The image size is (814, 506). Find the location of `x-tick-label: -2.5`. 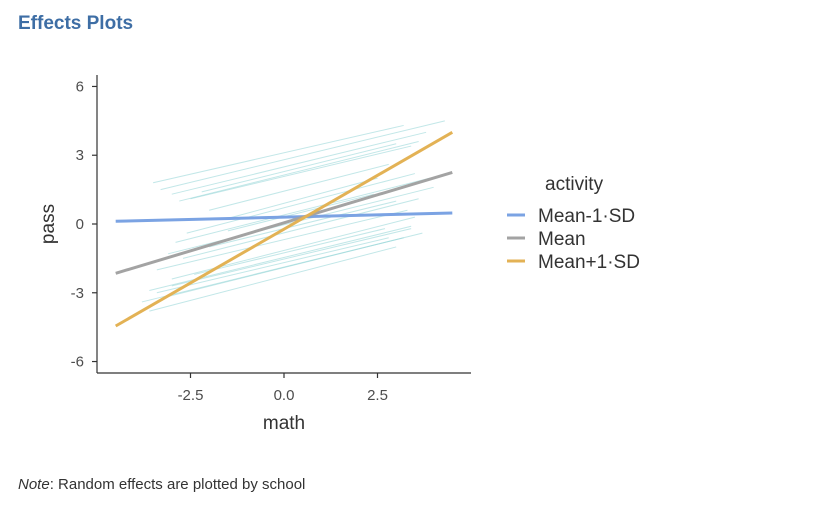

x-tick-label: -2.5 is located at coordinates (191, 395).